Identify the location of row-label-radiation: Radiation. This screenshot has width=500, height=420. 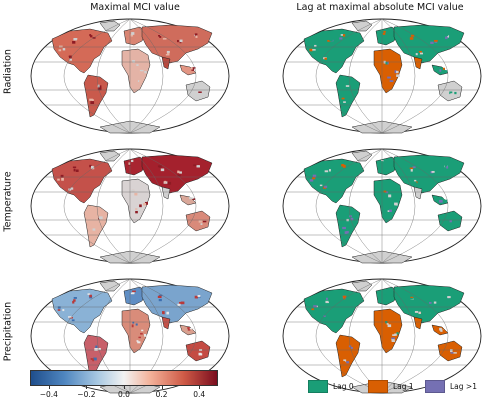
(8, 71).